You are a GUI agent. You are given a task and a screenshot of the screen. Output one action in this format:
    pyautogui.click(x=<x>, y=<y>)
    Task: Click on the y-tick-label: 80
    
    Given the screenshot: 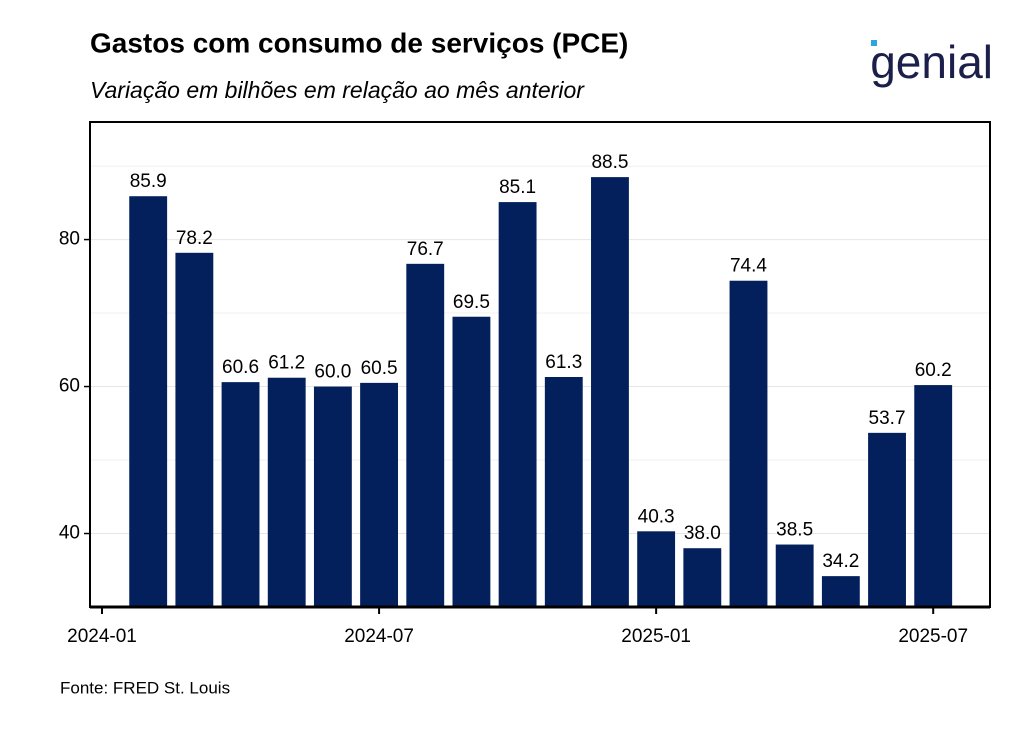 What is the action you would take?
    pyautogui.click(x=69, y=239)
    